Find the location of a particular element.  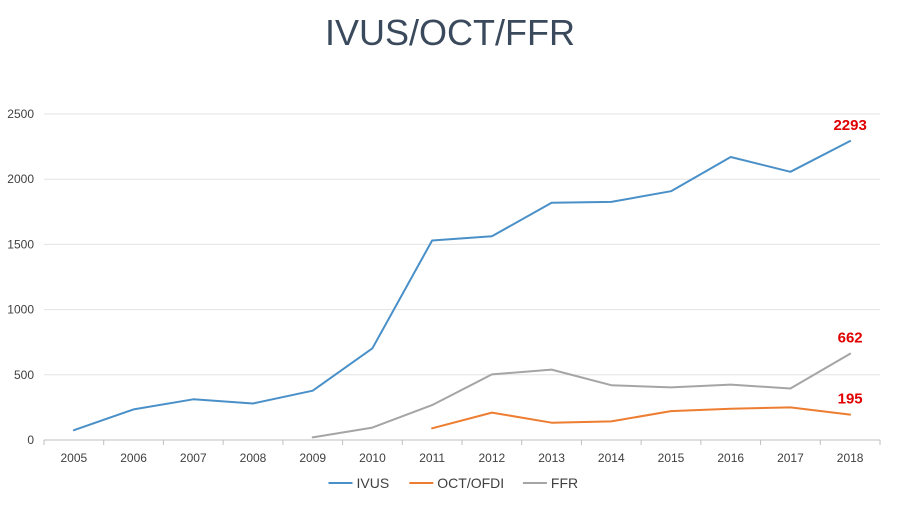

x-tick-label: 2010 is located at coordinates (372, 458).